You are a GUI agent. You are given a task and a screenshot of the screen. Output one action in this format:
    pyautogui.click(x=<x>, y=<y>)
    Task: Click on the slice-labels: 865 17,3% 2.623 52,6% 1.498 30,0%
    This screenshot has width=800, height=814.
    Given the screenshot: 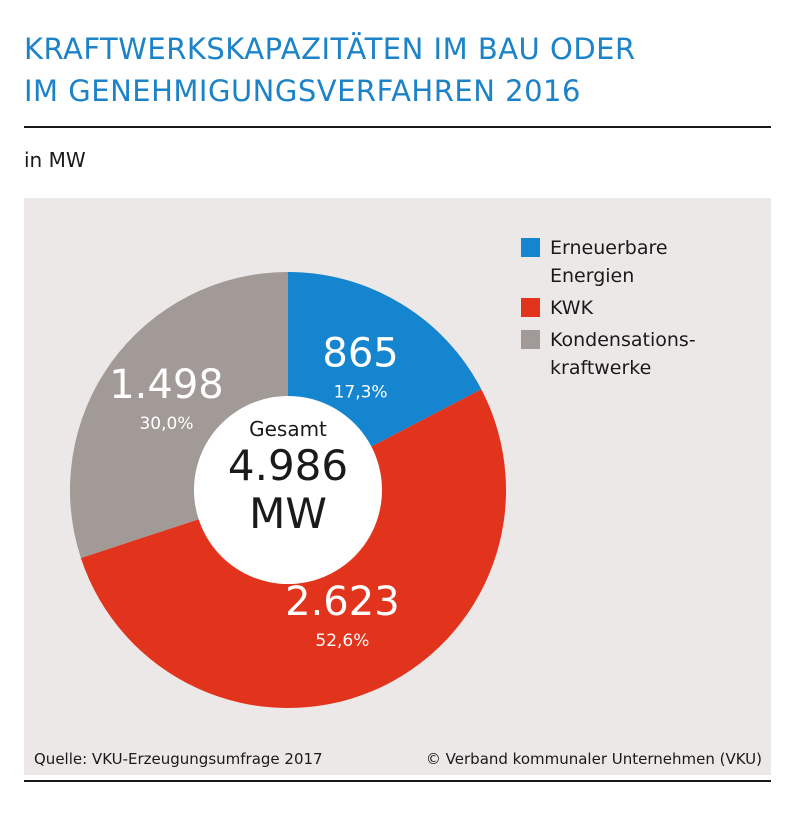 What is the action you would take?
    pyautogui.click(x=254, y=490)
    